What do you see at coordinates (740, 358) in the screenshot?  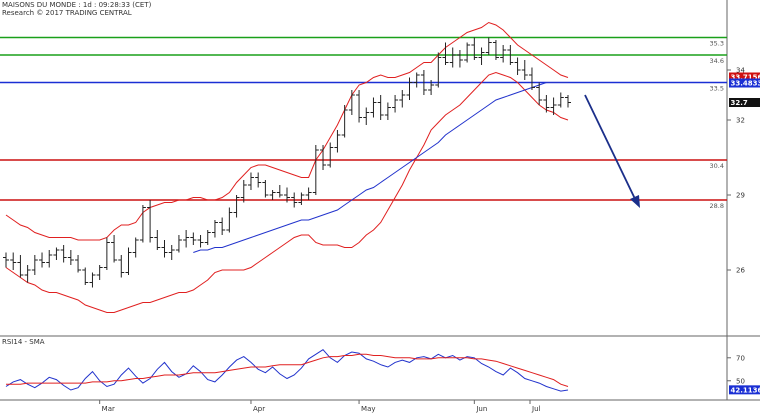 I see `rsi-tick-label: 70` at bounding box center [740, 358].